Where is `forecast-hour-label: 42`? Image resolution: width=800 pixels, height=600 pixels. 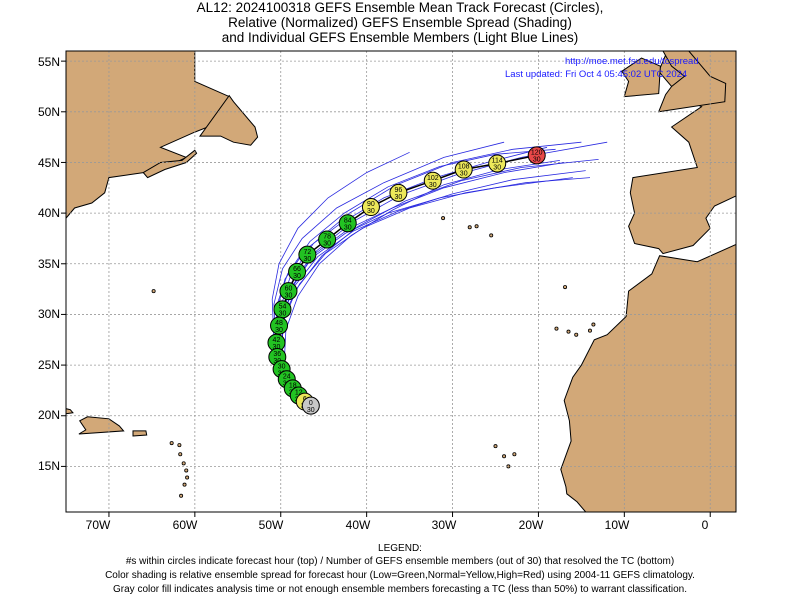
forecast-hour-label: 42 is located at coordinates (277, 340).